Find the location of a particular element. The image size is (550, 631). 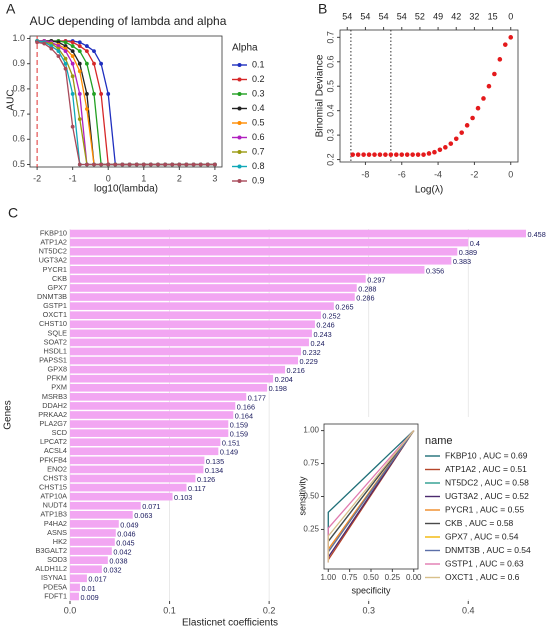

y-tick-label: 0.8 is located at coordinates (18, 88).